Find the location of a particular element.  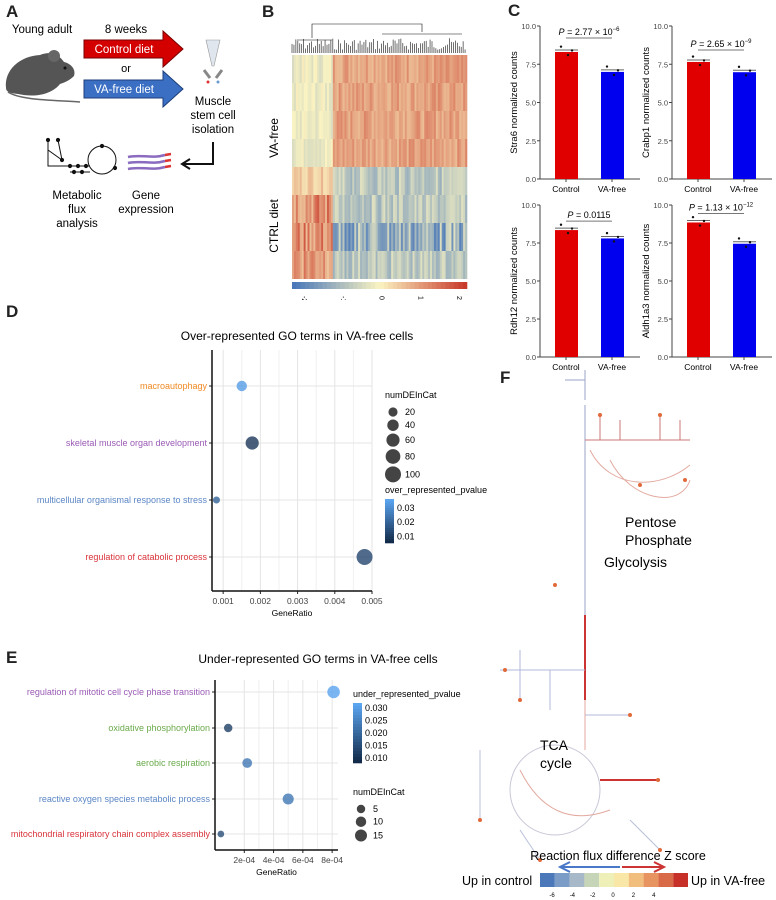

p-value-annotation: P = 2.77 × 10−6 is located at coordinates (590, 32).